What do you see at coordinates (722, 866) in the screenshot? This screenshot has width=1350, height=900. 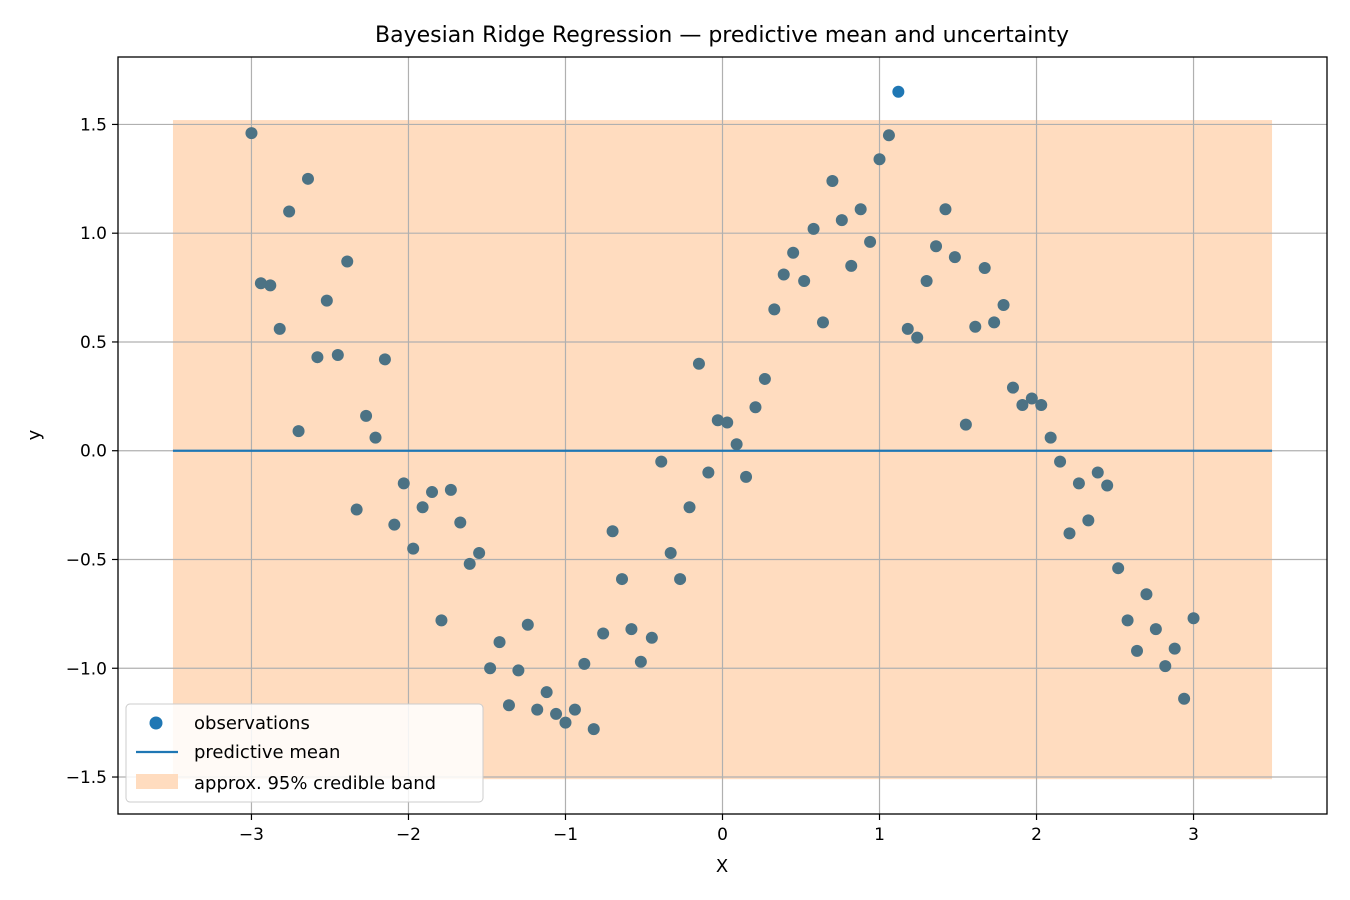 I see `x-axis-label: X` at bounding box center [722, 866].